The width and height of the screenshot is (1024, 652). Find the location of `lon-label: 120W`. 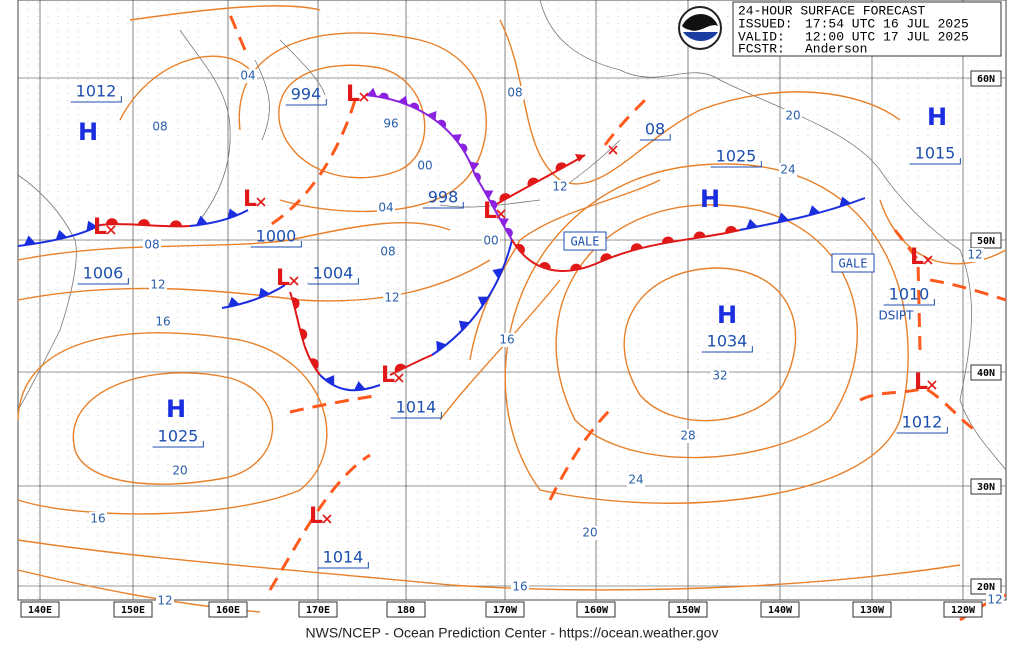

lon-label: 120W is located at coordinates (963, 610).